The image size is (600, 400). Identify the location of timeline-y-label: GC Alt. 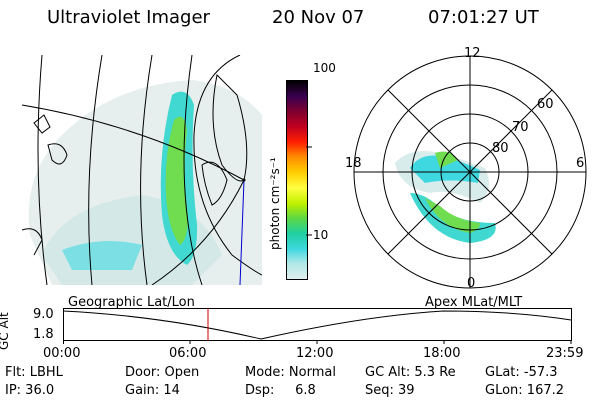
(5, 331).